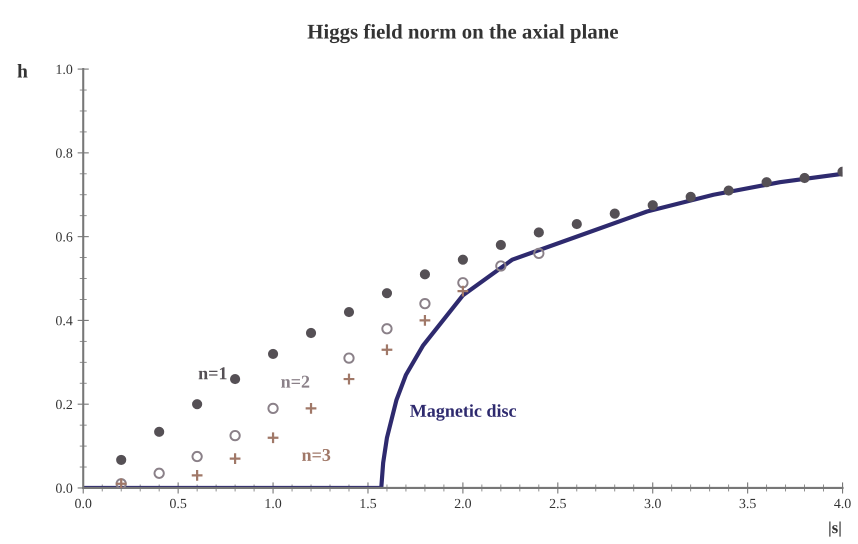 This screenshot has width=858, height=544. I want to click on y-tick-label: 0.8, so click(64, 153).